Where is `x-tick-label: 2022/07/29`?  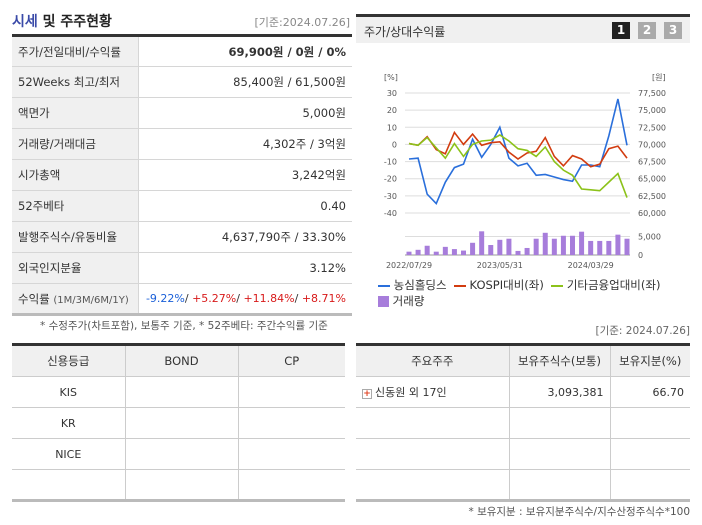
x-tick-label: 2022/07/29 is located at coordinates (409, 265).